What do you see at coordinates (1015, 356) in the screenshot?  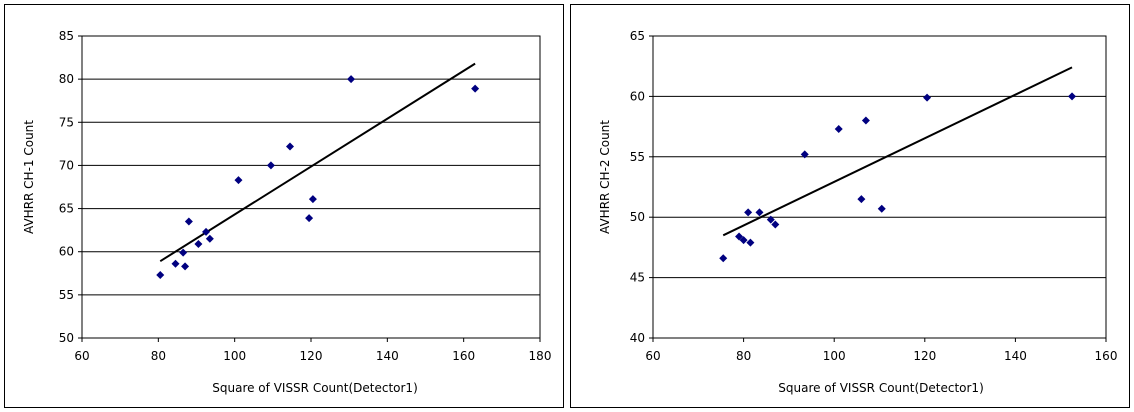 I see `chart-2-x-tick-label: 140` at bounding box center [1015, 356].